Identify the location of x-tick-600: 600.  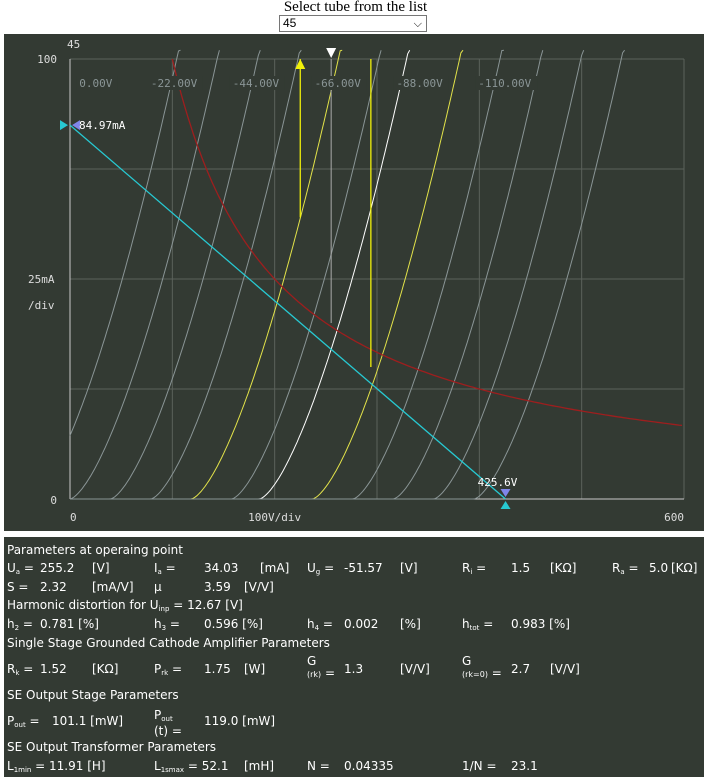
(674, 517).